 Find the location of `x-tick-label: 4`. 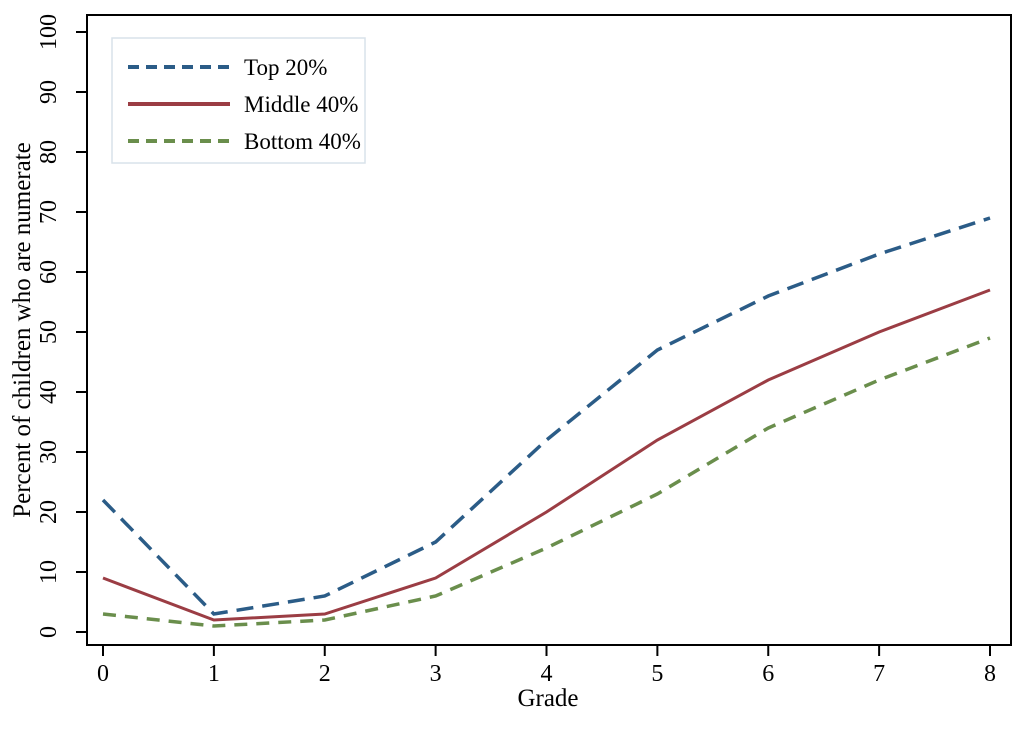

x-tick-label: 4 is located at coordinates (547, 674).